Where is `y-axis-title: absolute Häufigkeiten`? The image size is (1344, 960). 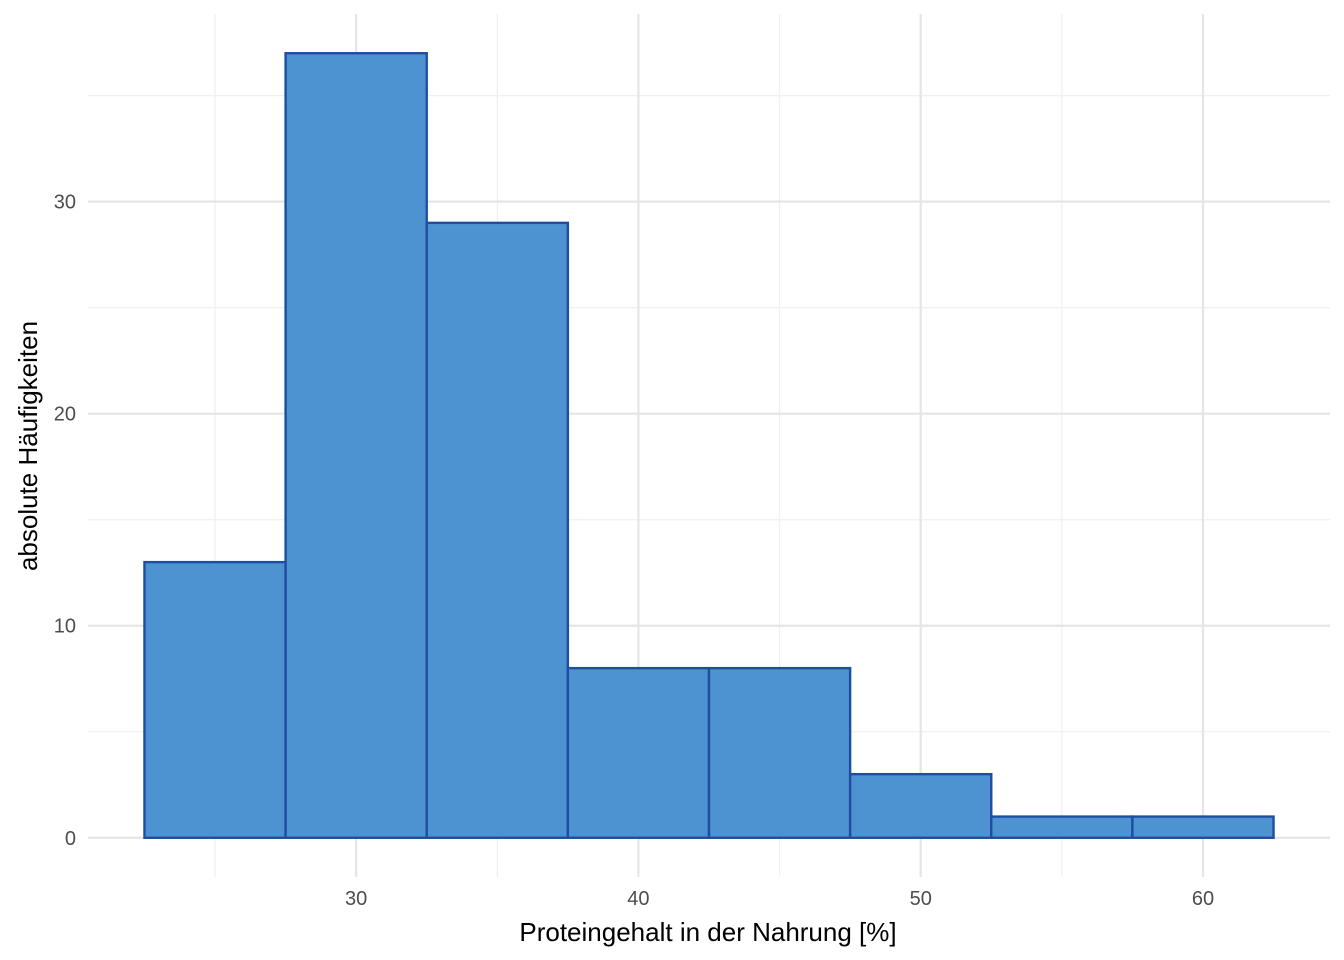 y-axis-title: absolute Häufigkeiten is located at coordinates (28, 446).